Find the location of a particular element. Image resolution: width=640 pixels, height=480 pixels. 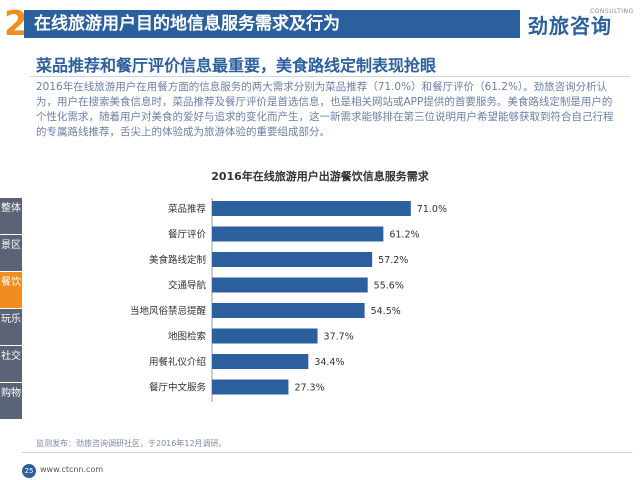

sidebar-item-social: 社交 is located at coordinates (11, 364).